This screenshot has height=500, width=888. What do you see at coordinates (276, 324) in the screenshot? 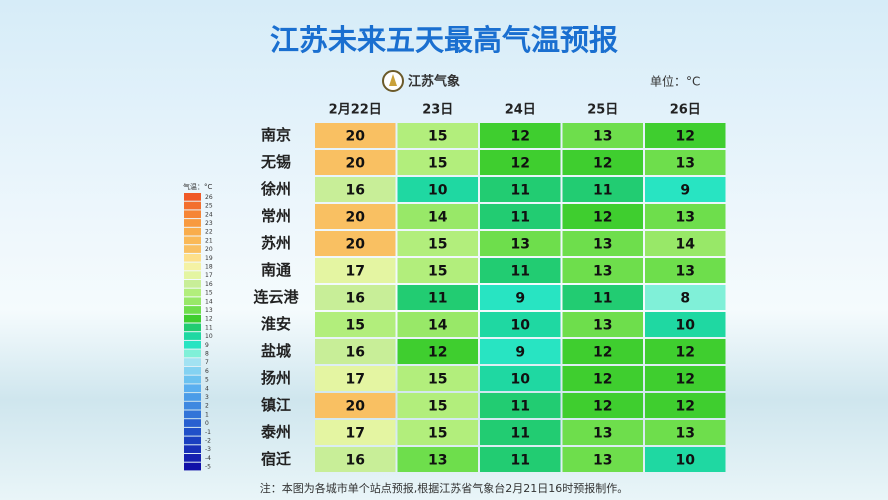
I see `city-label: 淮安` at bounding box center [276, 324].